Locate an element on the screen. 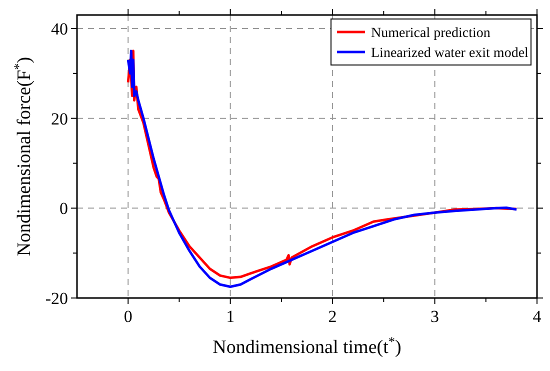 This screenshot has width=550, height=371. x-tick-label: 4 is located at coordinates (537, 316).